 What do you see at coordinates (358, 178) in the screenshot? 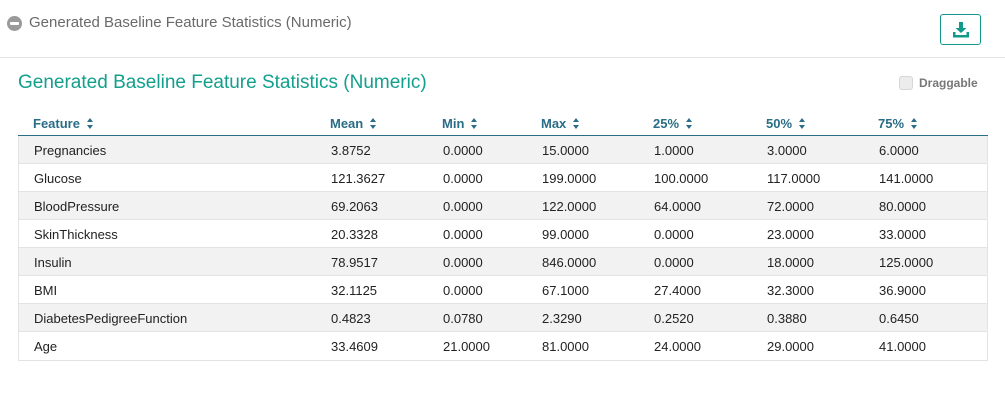
I see `table-cell: 121.3627` at bounding box center [358, 178].